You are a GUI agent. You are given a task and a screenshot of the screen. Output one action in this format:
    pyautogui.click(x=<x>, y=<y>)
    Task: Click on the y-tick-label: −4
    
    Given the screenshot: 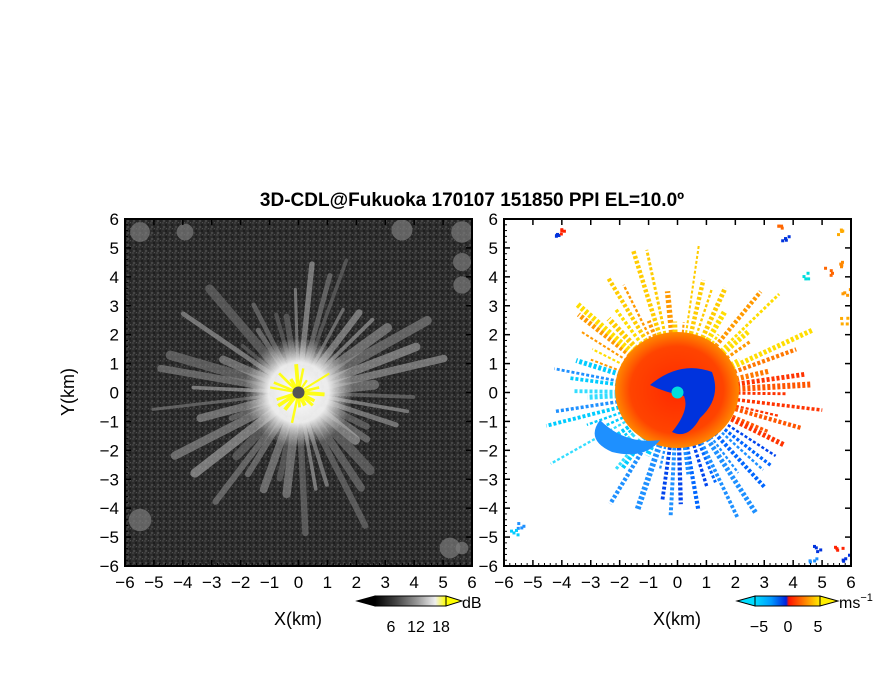 What is the action you would take?
    pyautogui.click(x=109, y=508)
    